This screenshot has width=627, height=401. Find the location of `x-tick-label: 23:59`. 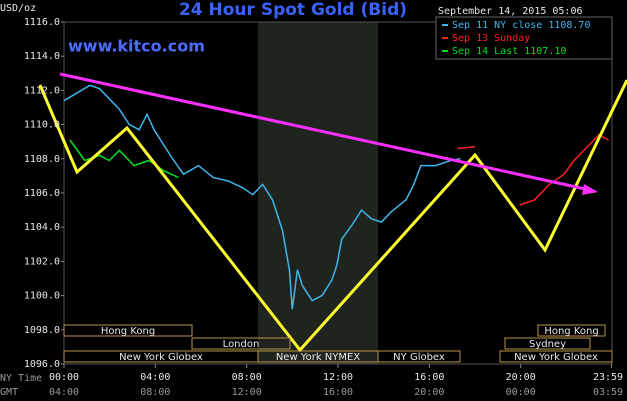

x-tick-label: 23:59 is located at coordinates (608, 377).